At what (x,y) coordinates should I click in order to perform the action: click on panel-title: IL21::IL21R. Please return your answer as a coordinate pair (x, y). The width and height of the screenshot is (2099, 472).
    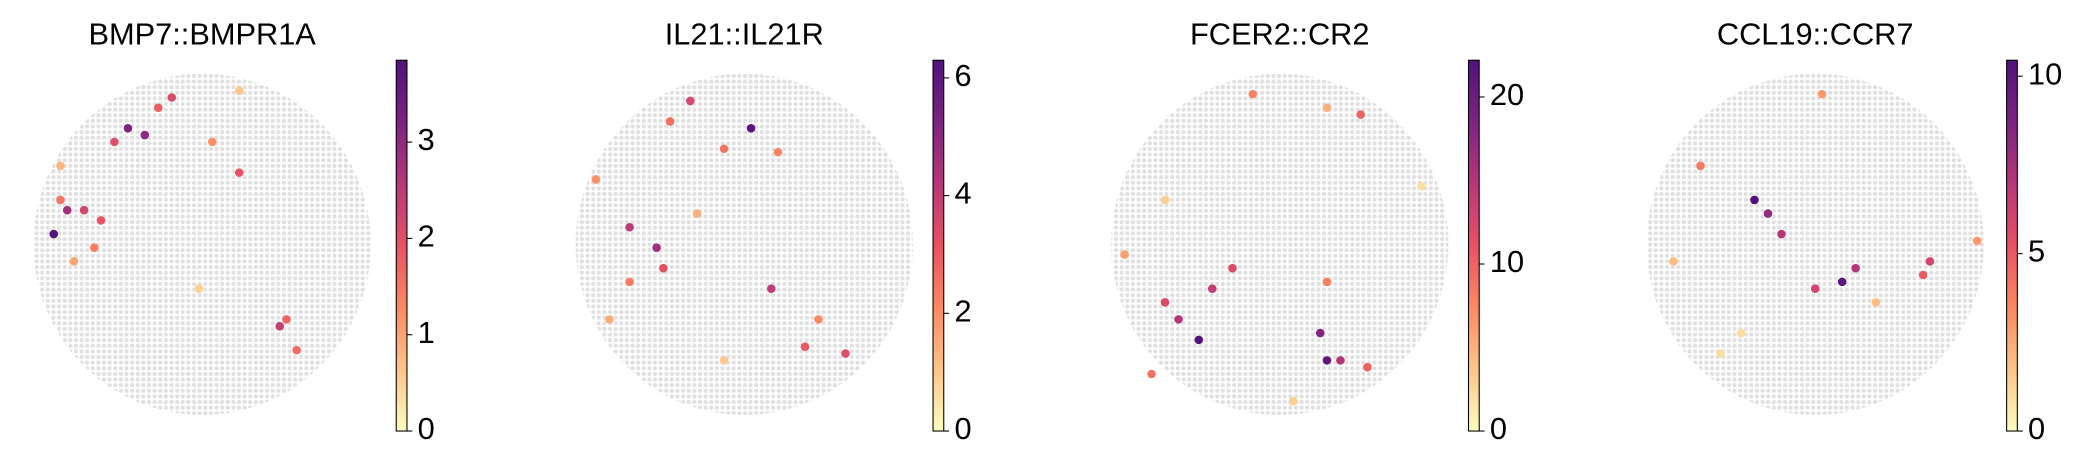
    Looking at the image, I should click on (744, 33).